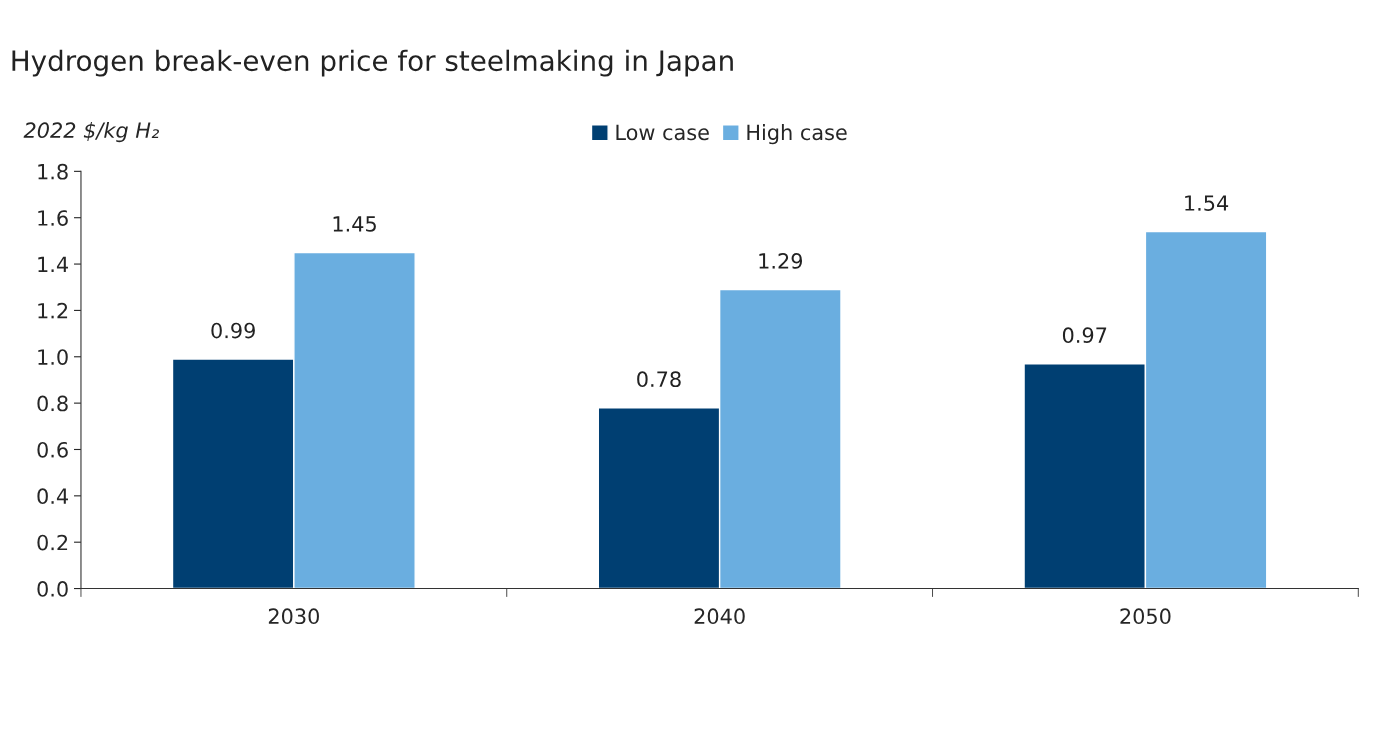 This screenshot has width=1396, height=745. I want to click on y-tick-label: 0.4, so click(52, 496).